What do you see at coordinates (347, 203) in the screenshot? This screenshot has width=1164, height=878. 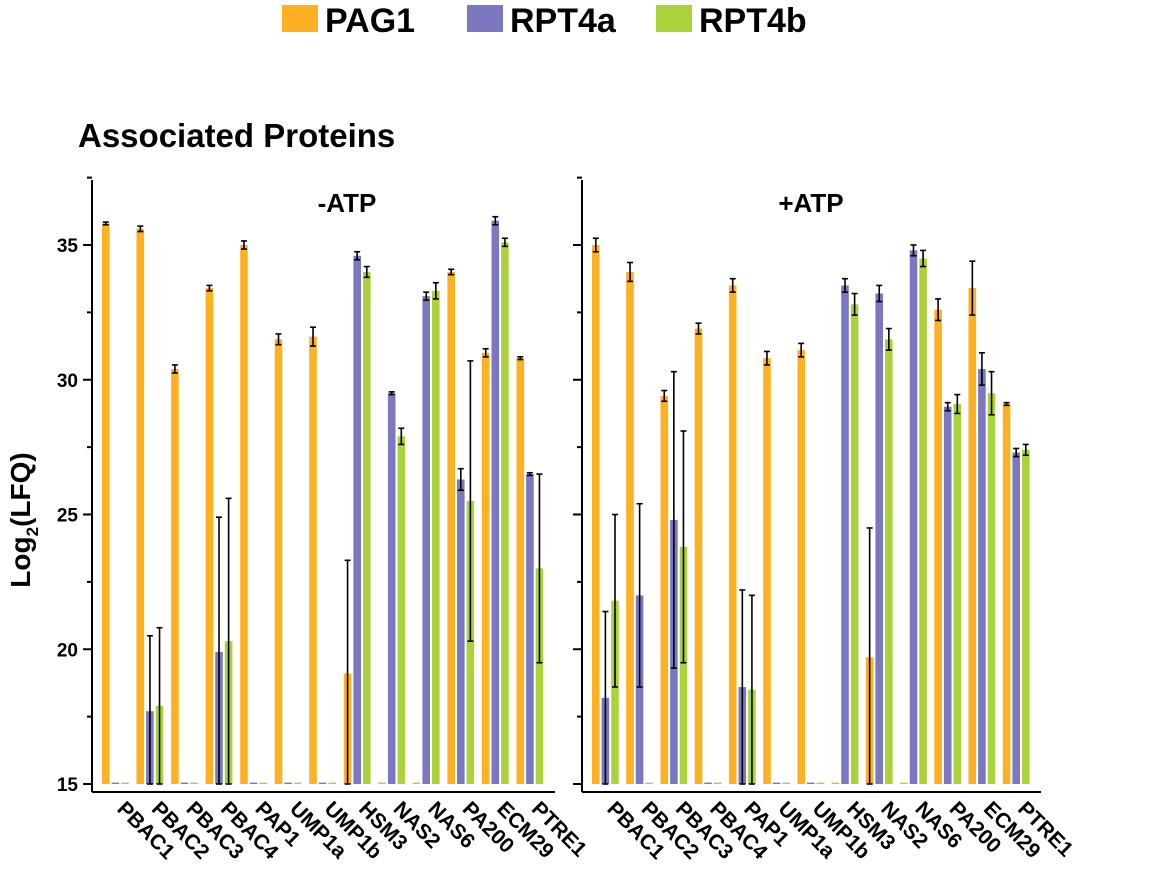 I see `panel-minus-atp-title: -ATP` at bounding box center [347, 203].